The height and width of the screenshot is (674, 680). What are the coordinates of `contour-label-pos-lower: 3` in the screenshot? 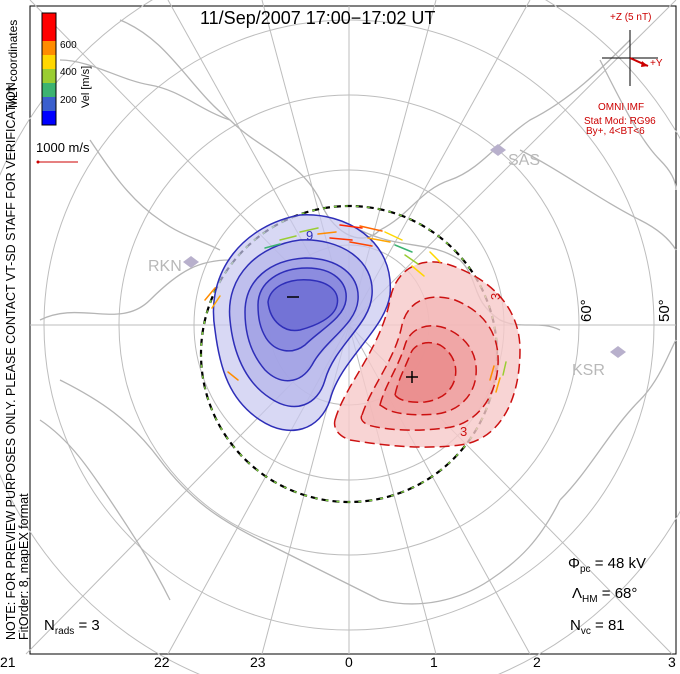 It's located at (464, 431).